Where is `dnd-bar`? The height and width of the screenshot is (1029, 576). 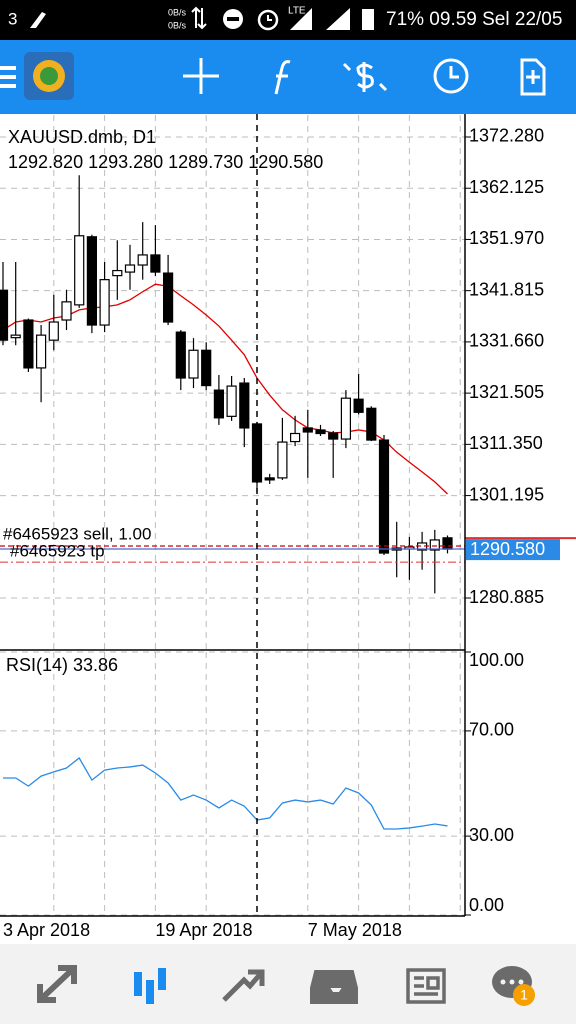 dnd-bar is located at coordinates (233, 19).